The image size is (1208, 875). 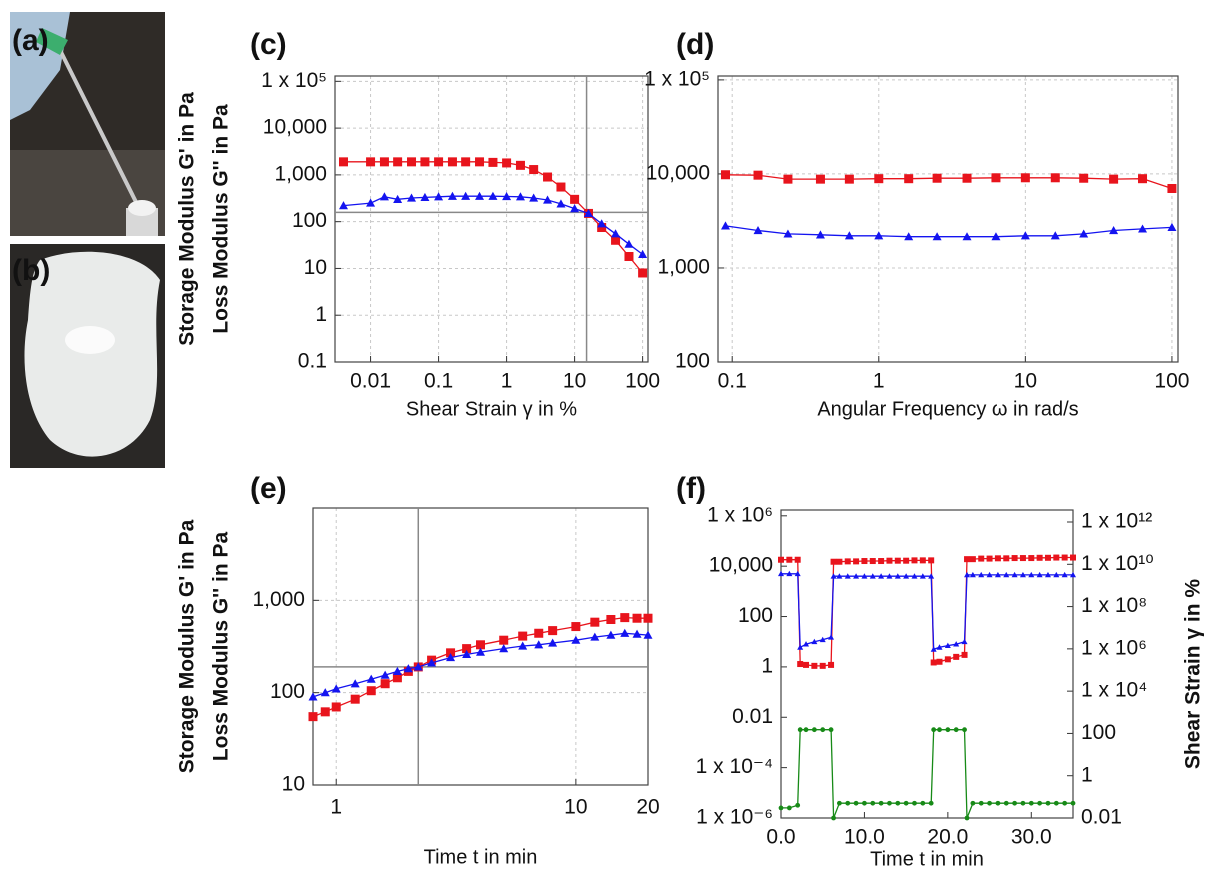 What do you see at coordinates (927, 611) in the screenshot?
I see `series-line` at bounding box center [927, 611].